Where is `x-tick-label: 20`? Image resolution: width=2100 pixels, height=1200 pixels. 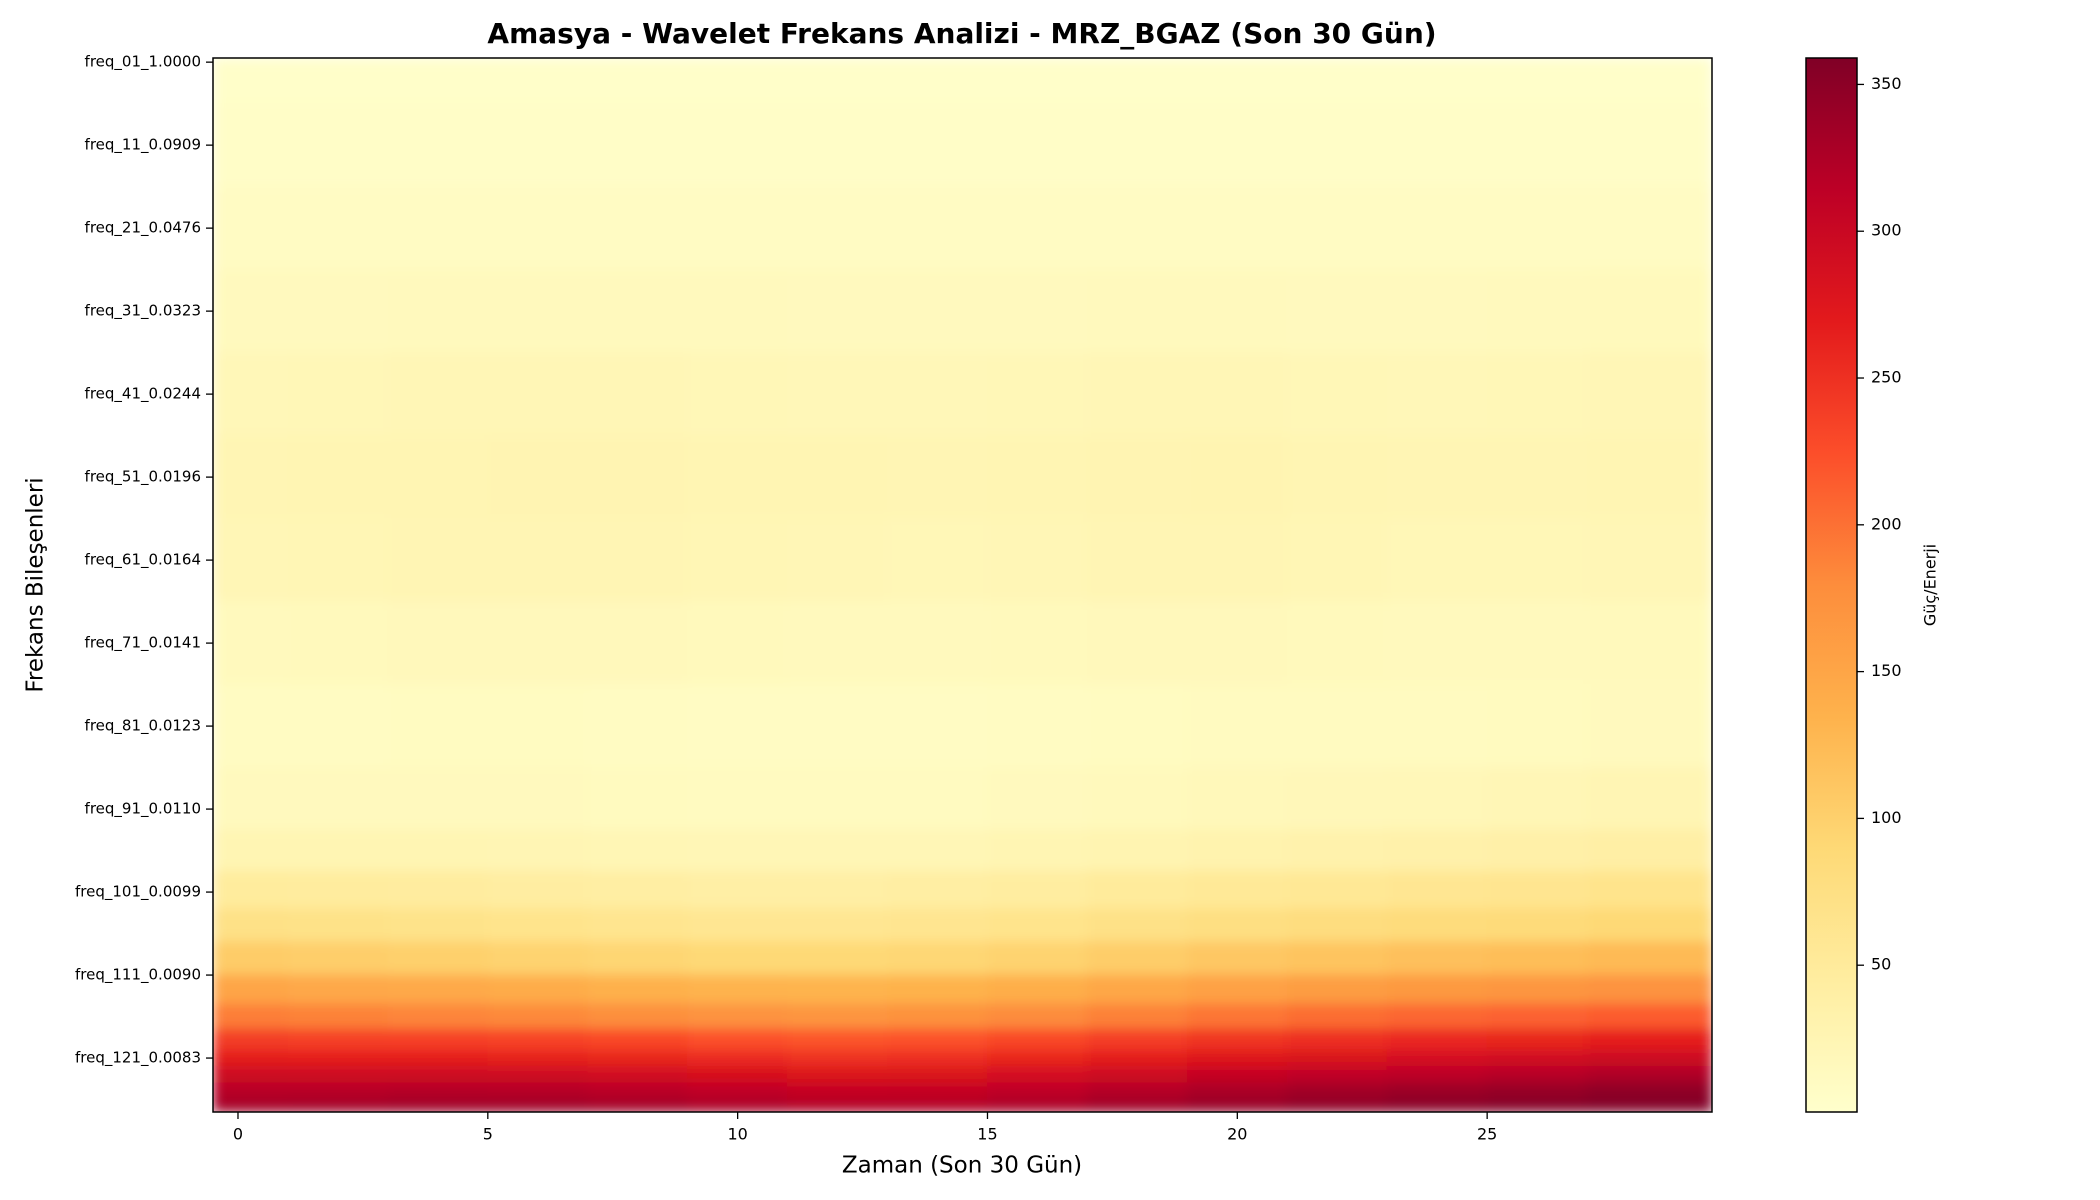 x-tick-label: 20 is located at coordinates (1237, 1134).